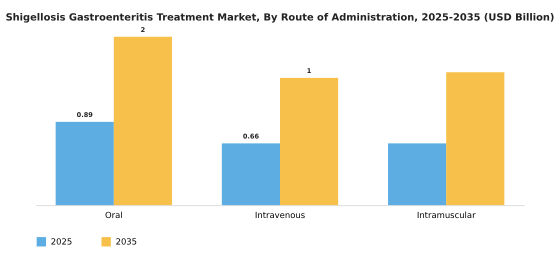 This screenshot has height=280, width=560. What do you see at coordinates (114, 215) in the screenshot?
I see `x-tick-label: Oral` at bounding box center [114, 215].